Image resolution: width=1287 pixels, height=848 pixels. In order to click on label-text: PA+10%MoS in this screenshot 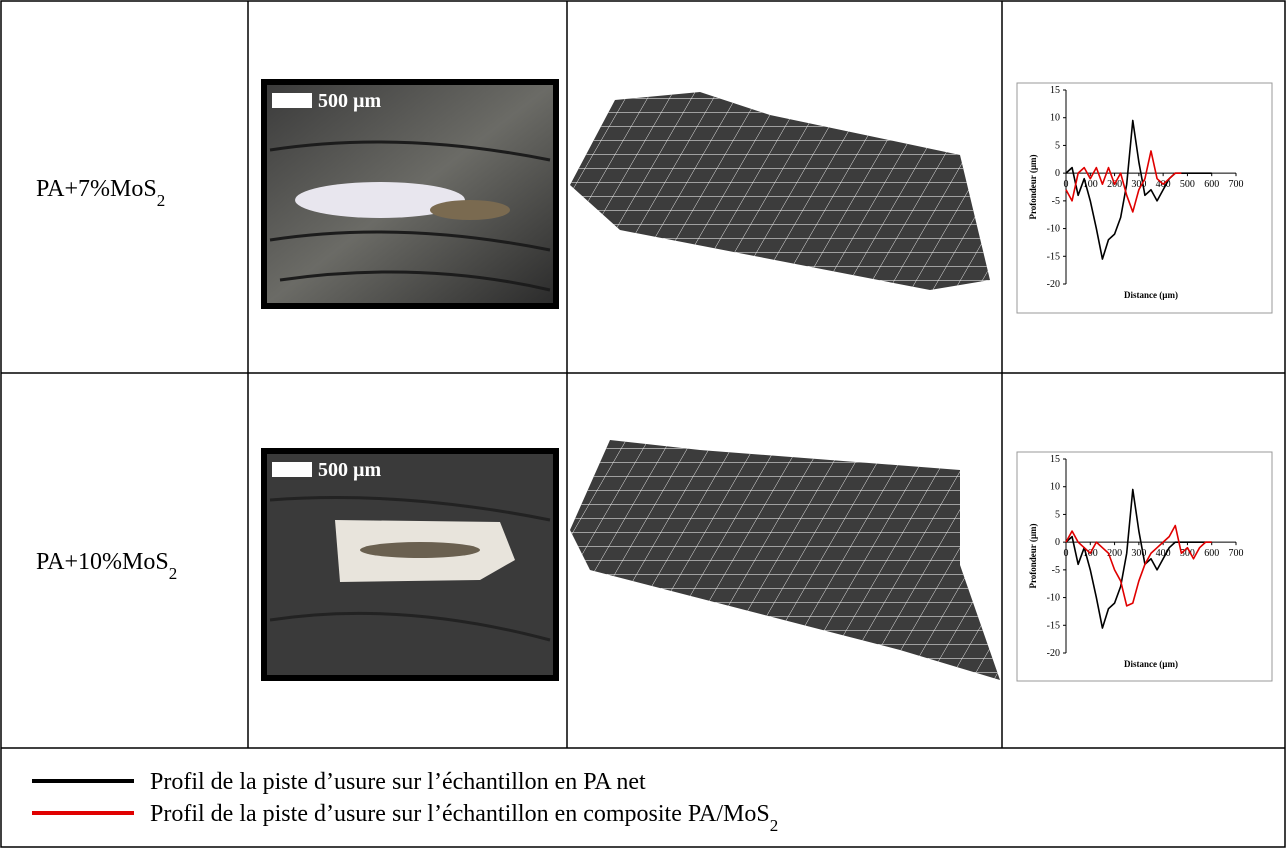, I will do `click(102, 562)`.